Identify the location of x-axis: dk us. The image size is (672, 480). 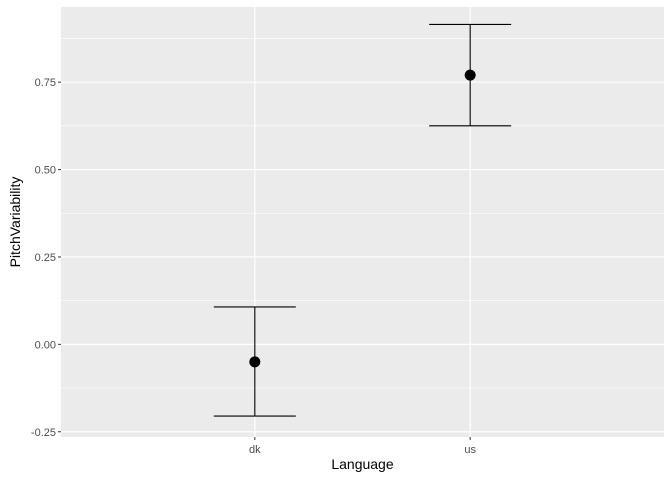
(362, 446).